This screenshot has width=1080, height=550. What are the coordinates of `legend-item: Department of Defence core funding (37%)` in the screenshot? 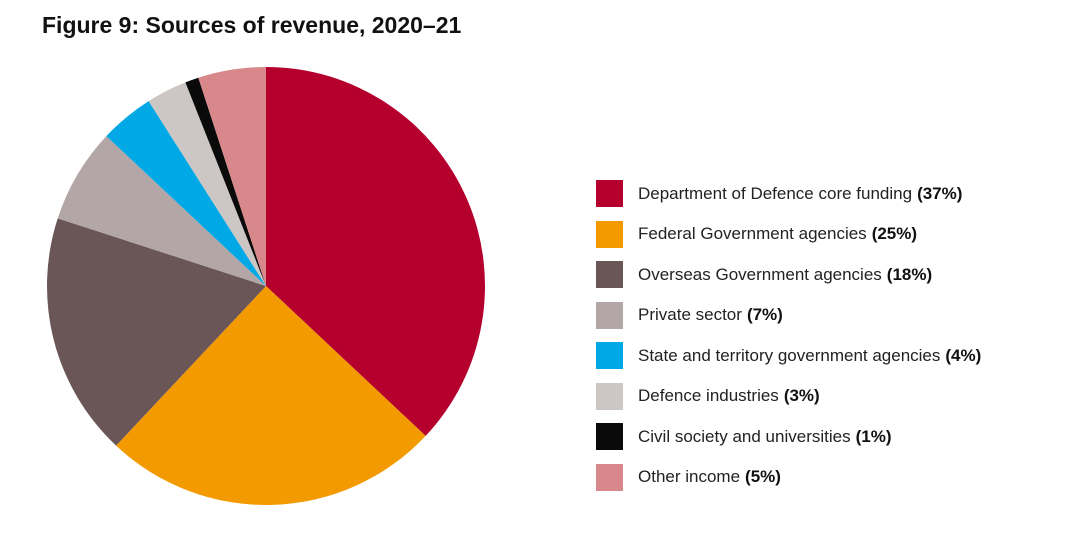 It's located at (788, 193).